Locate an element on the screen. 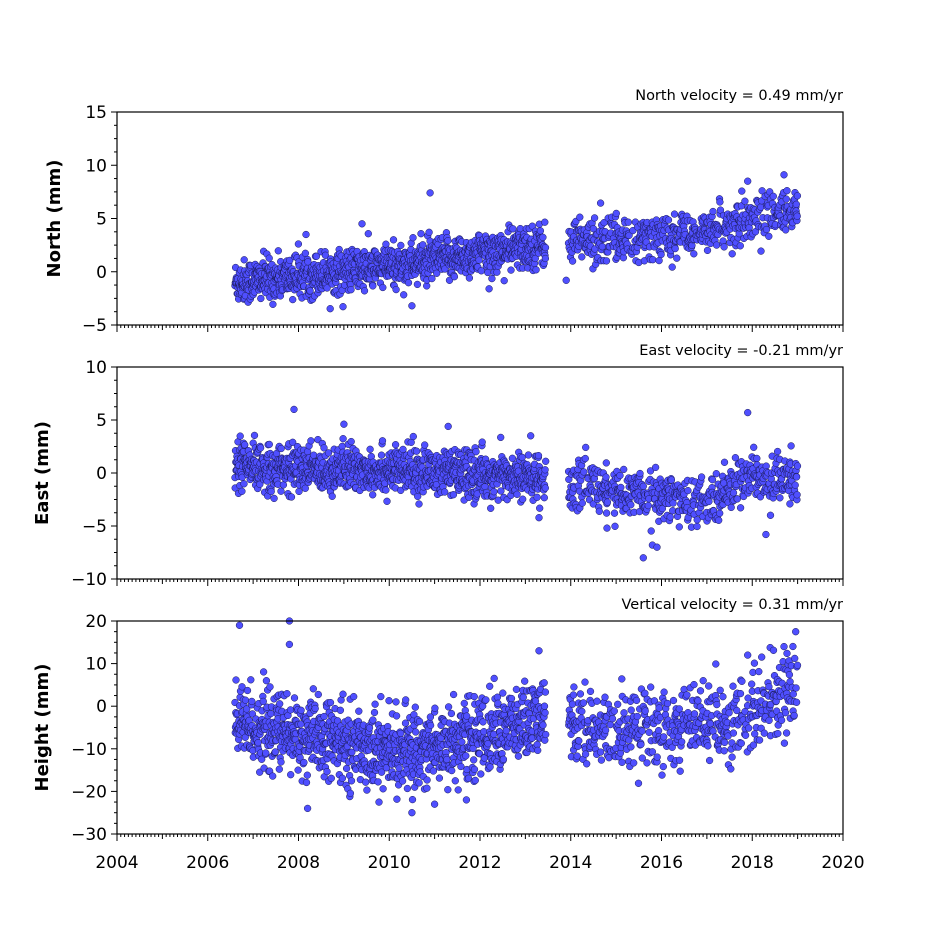 The height and width of the screenshot is (937, 937). xtick-label: 2018 is located at coordinates (752, 863).